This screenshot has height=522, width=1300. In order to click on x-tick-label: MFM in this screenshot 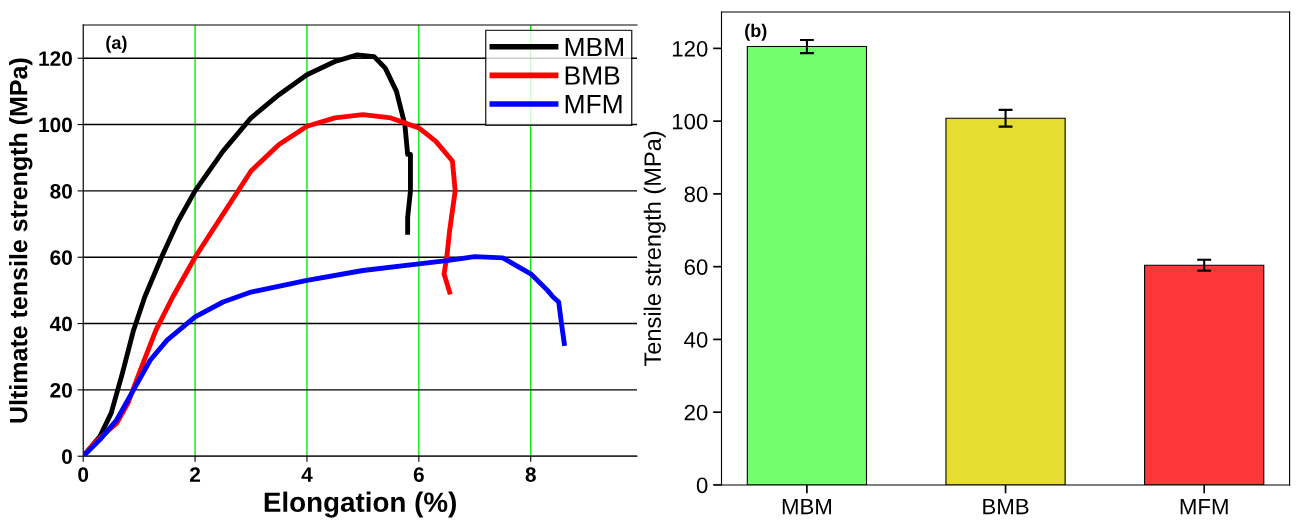, I will do `click(1204, 506)`.